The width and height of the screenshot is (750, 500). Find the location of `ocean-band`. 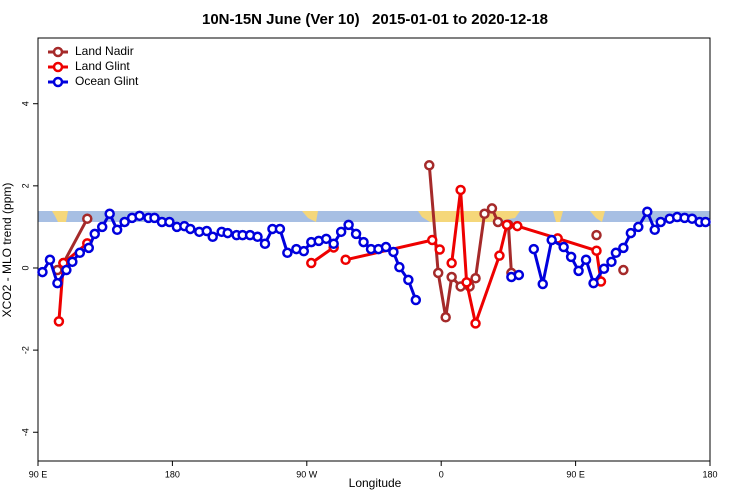

ocean-band is located at coordinates (374, 216).